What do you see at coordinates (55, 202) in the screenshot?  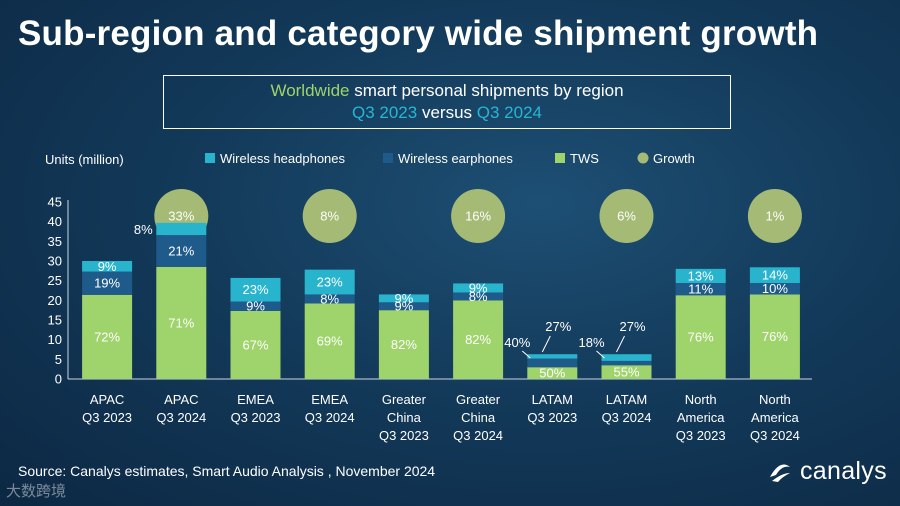 I see `y-tick-label: 45` at bounding box center [55, 202].